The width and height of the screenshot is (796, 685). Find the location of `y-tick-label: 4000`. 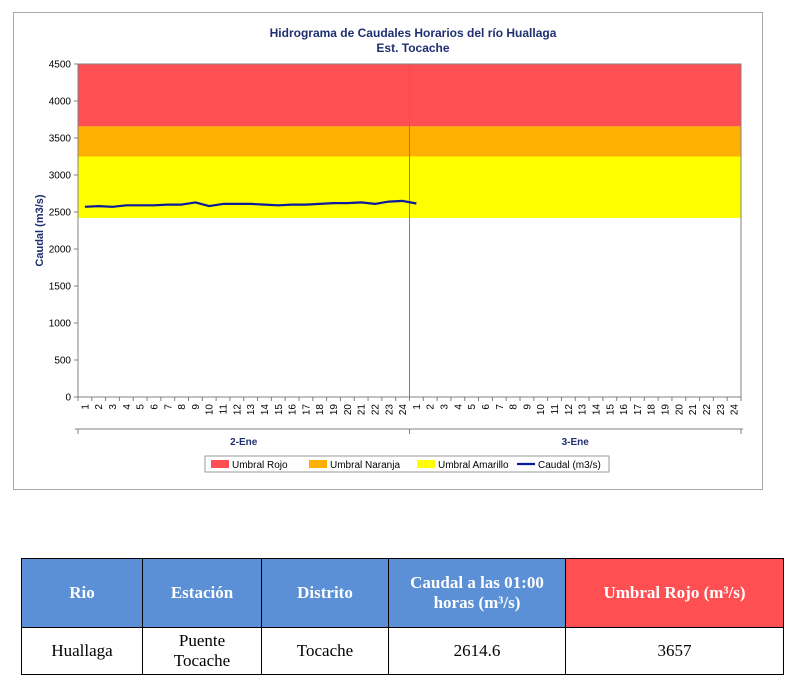

y-tick-label: 4000 is located at coordinates (60, 102).